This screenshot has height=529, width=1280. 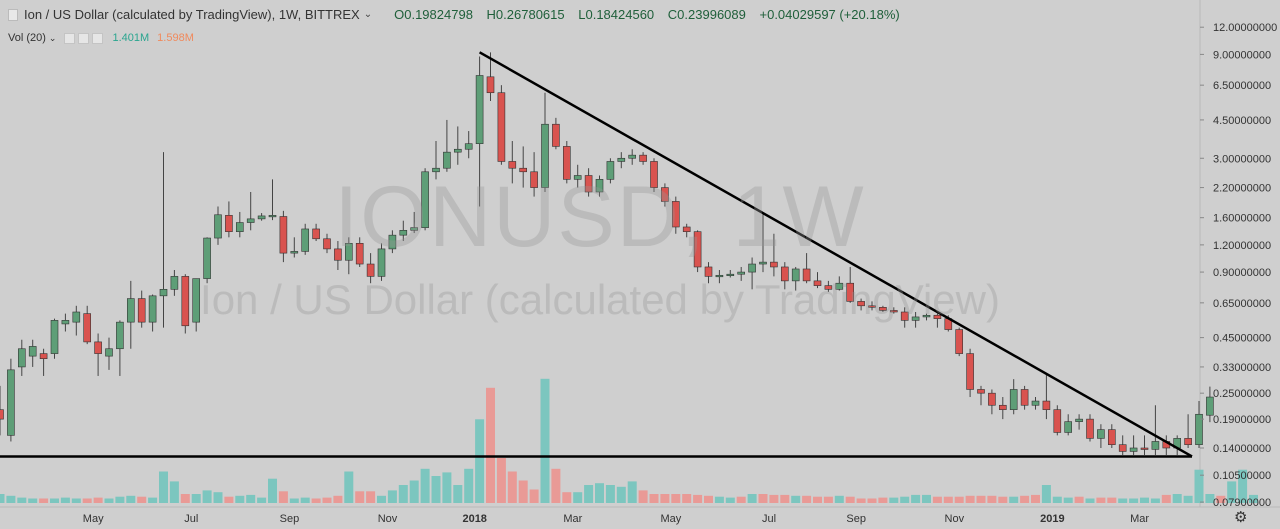 What do you see at coordinates (1242, 304) in the screenshot?
I see `price-tick-label: 0.65000000` at bounding box center [1242, 304].